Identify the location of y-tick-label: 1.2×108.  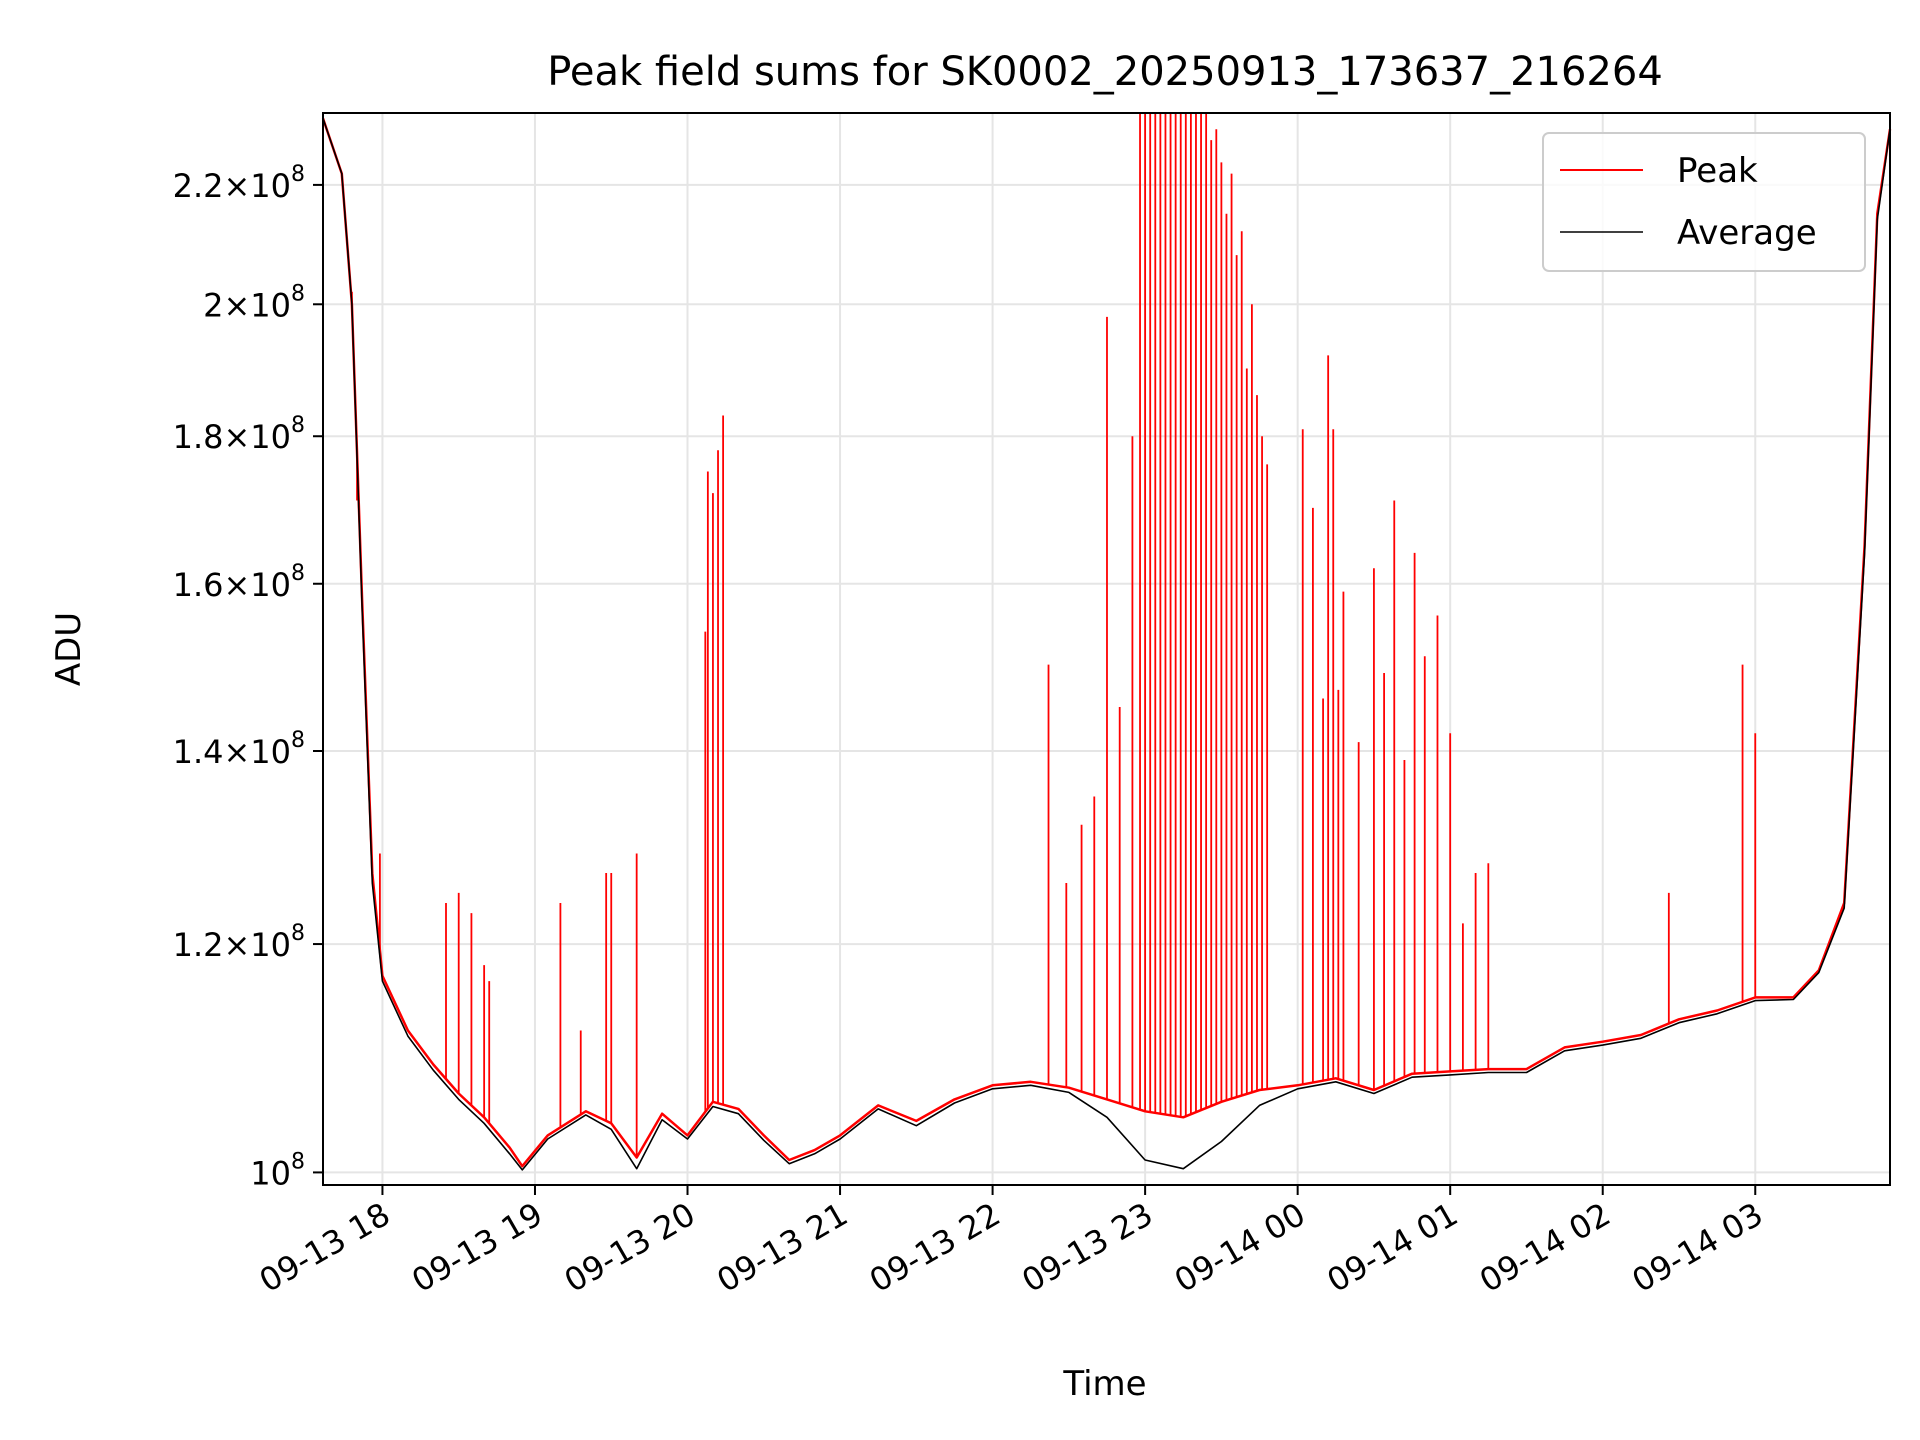
(239, 942).